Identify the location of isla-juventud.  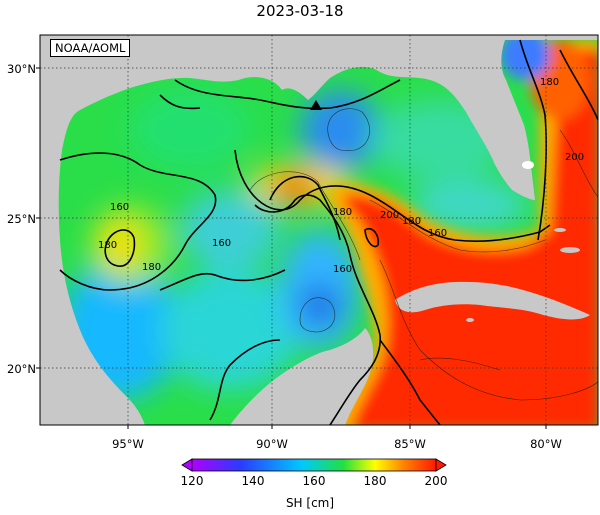
(470, 320).